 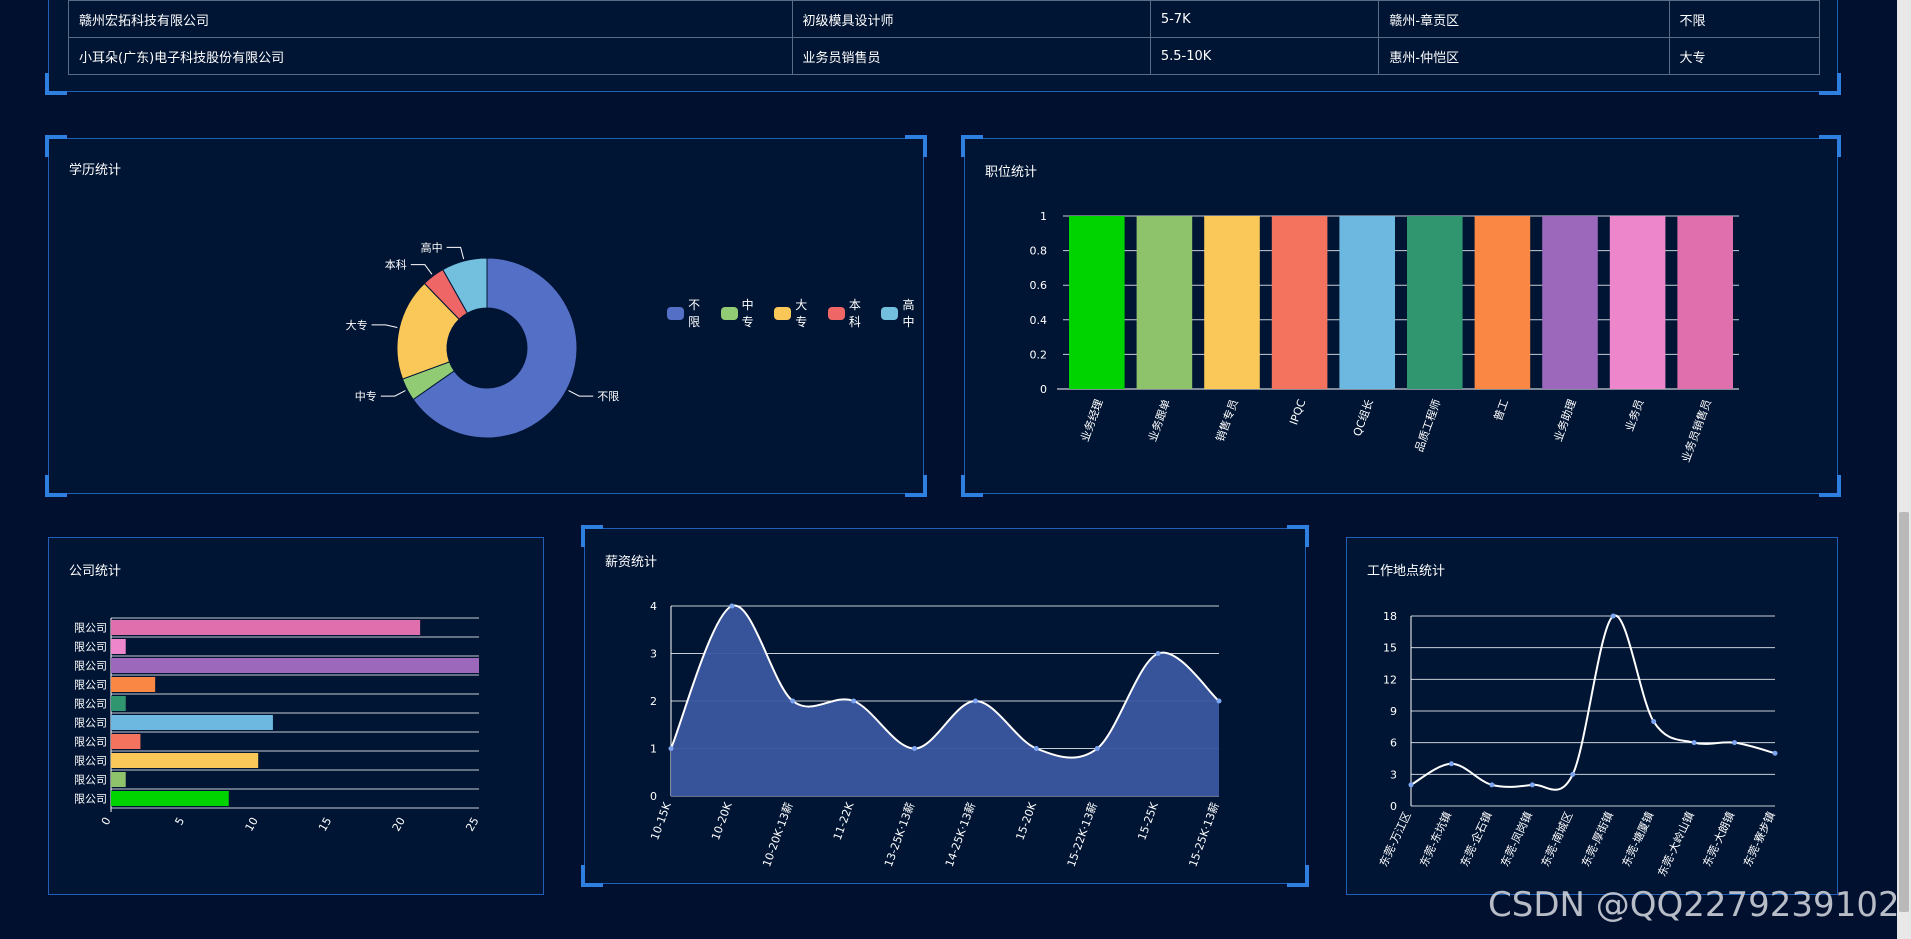 What do you see at coordinates (971, 19) in the screenshot?
I see `table-cell: 初级模具设计师` at bounding box center [971, 19].